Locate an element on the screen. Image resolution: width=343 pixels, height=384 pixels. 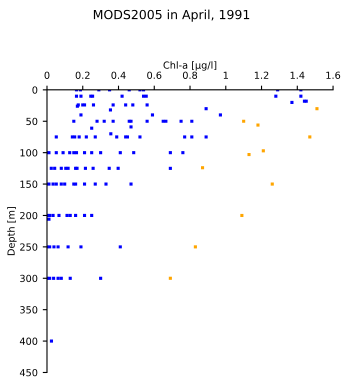
y-tick-label: 100 is located at coordinates (29, 152).